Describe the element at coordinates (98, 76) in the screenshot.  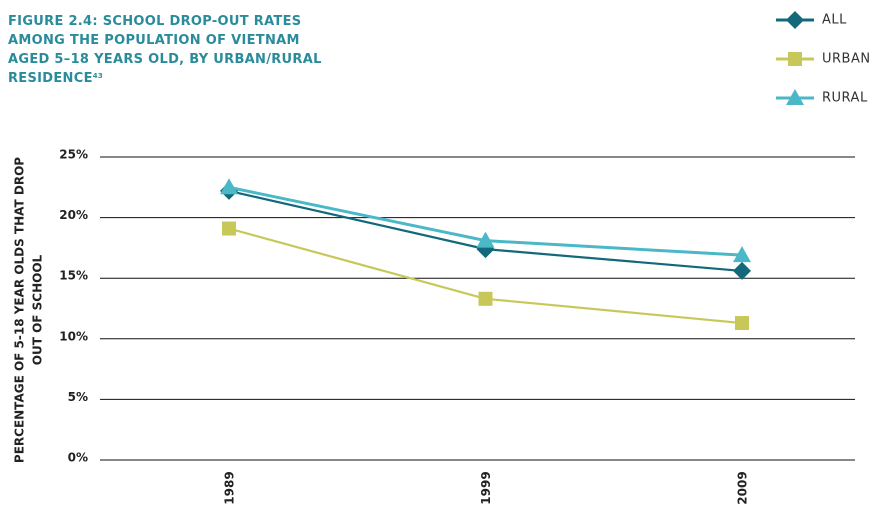
I see `footnote-marker: 43` at that location.